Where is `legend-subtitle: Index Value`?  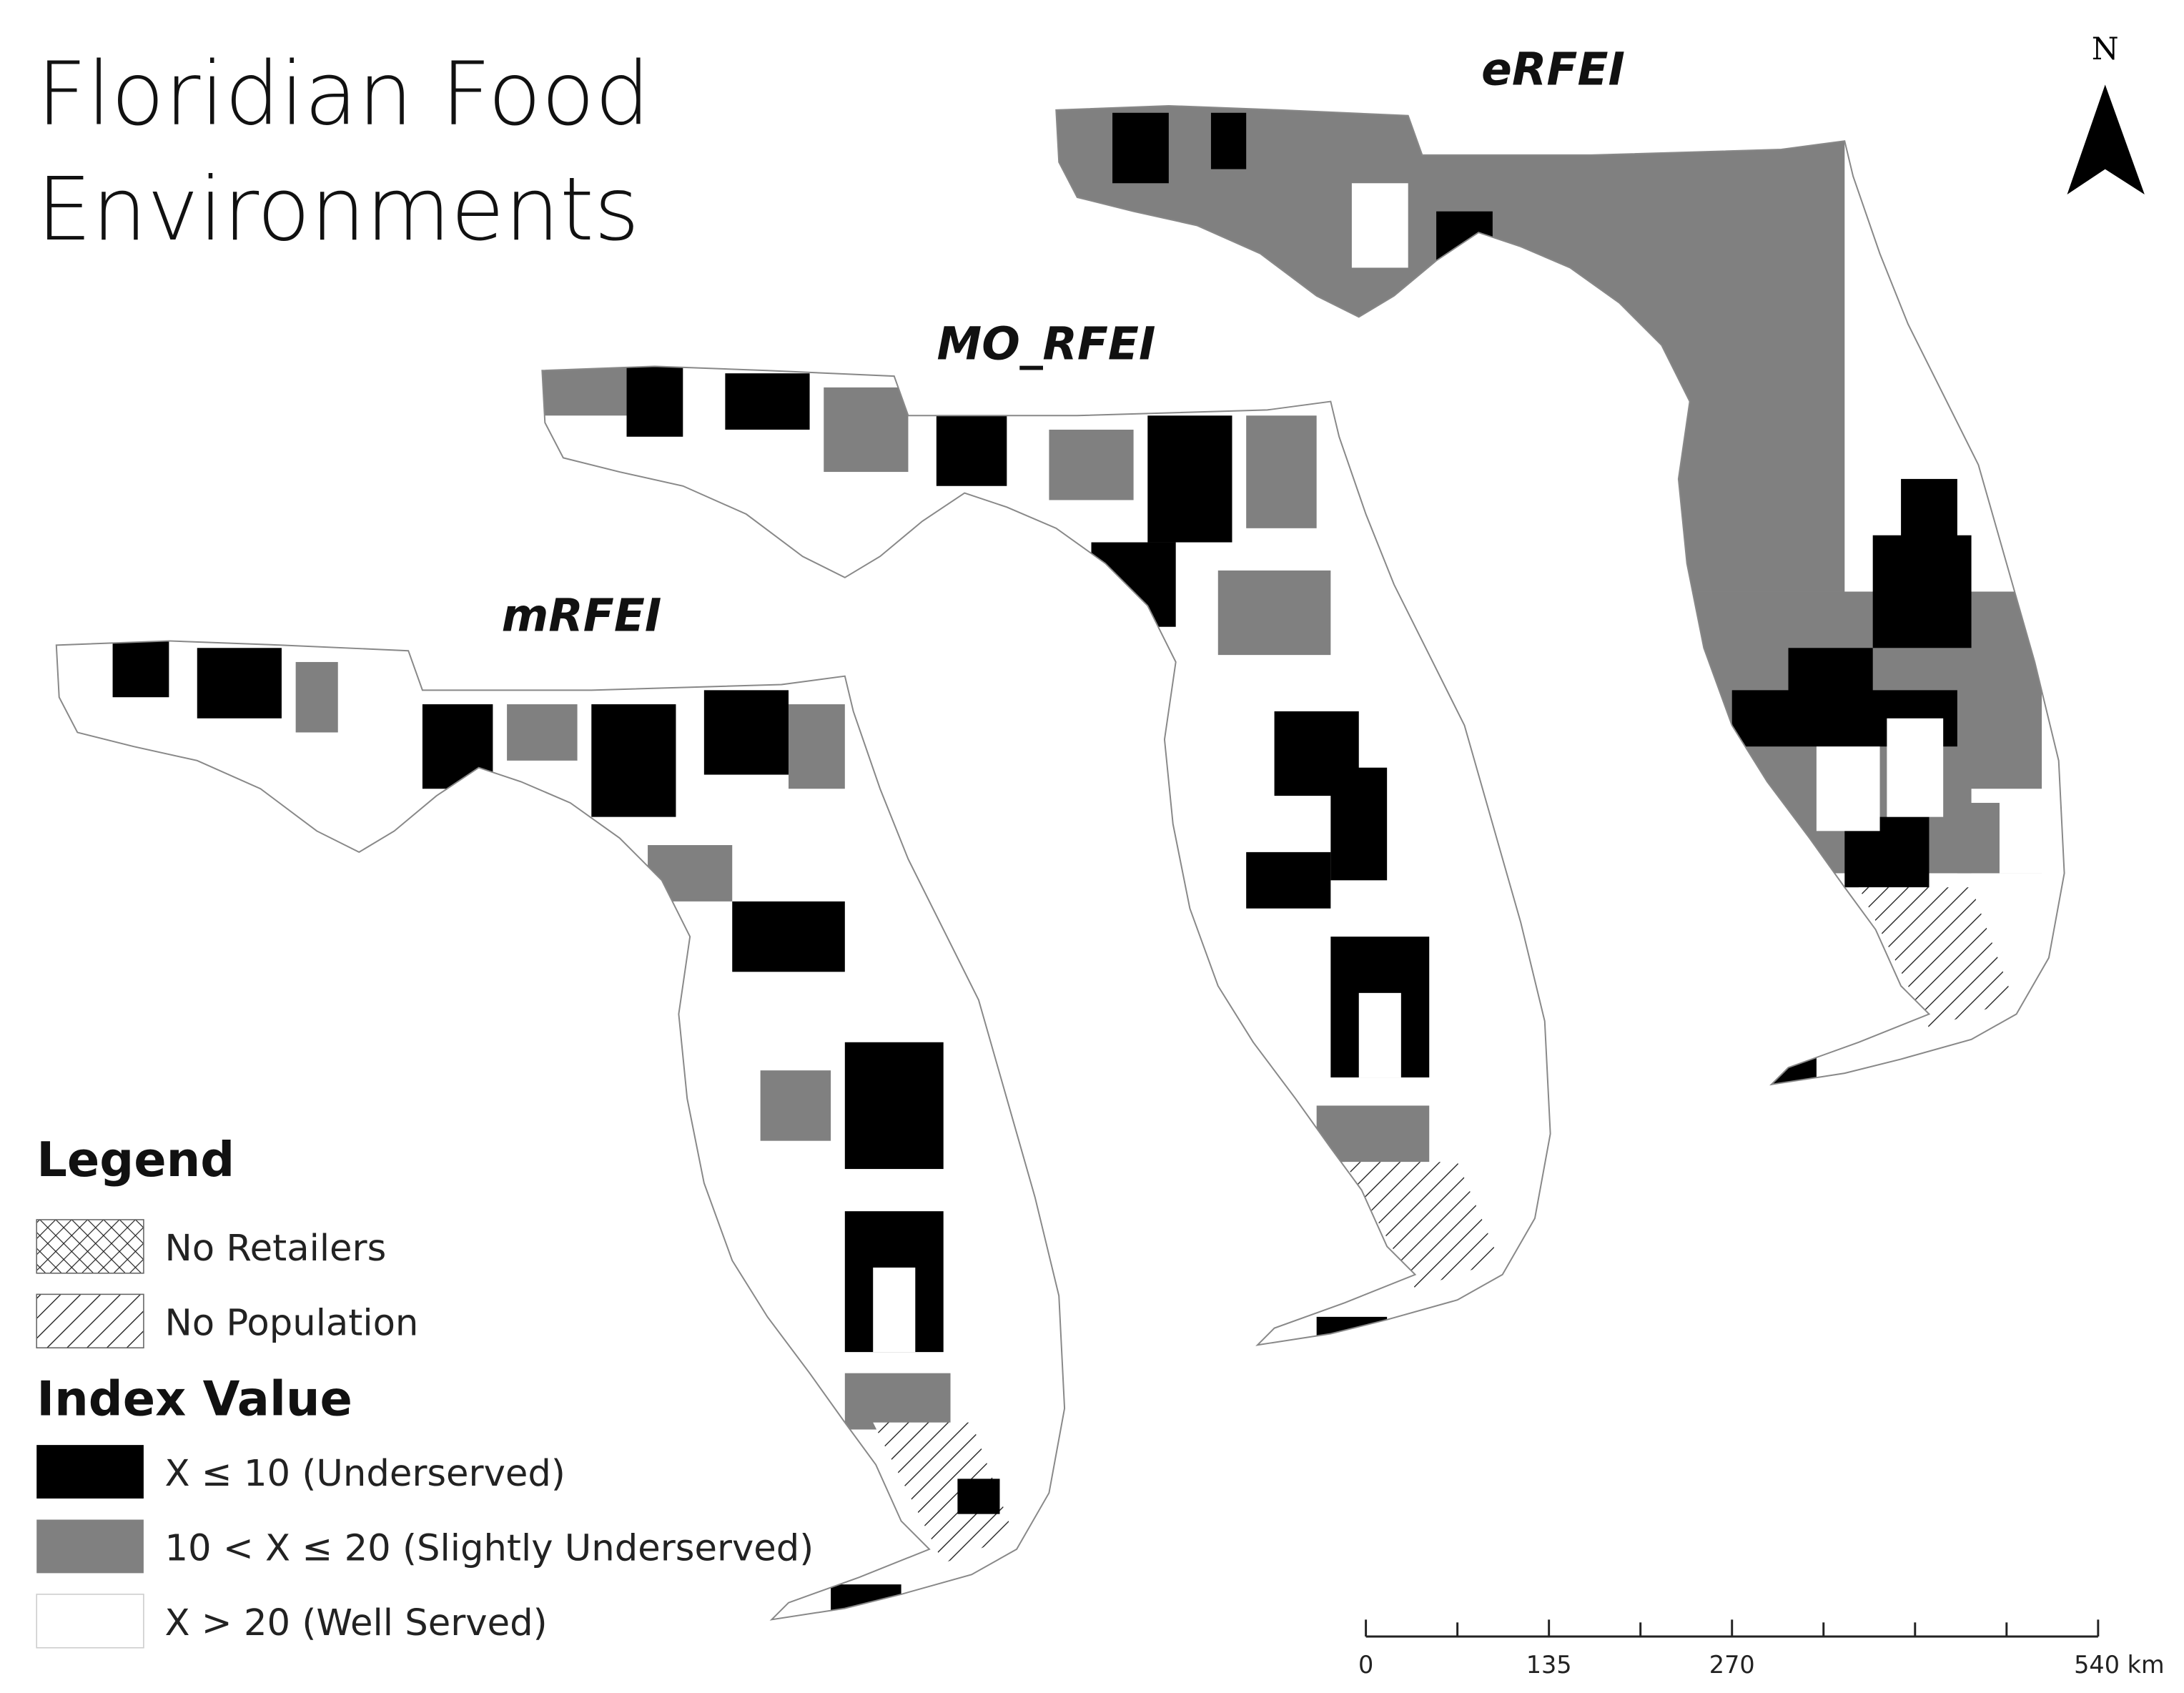 legend-subtitle: Index Value is located at coordinates (194, 1399).